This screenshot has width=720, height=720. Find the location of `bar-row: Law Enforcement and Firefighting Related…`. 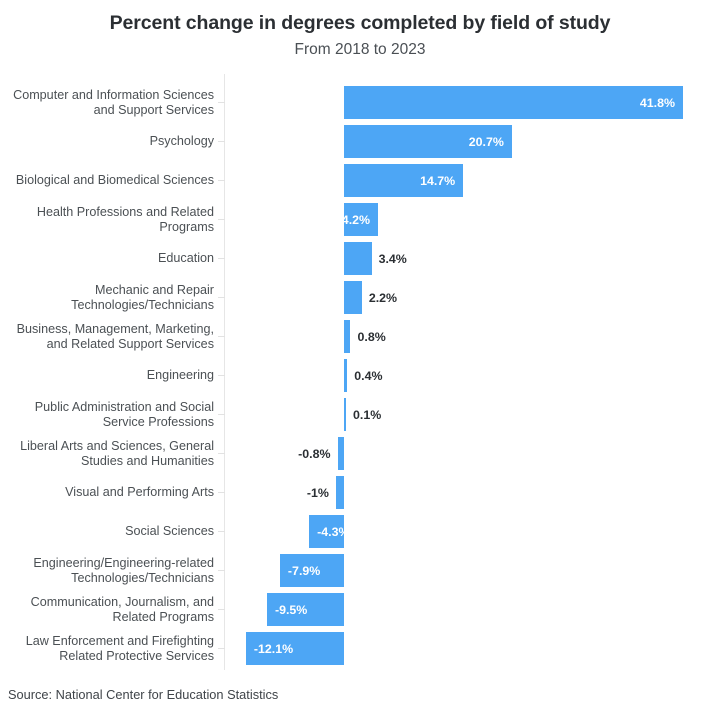

bar-row: Law Enforcement and Firefighting Related… is located at coordinates (360, 648).